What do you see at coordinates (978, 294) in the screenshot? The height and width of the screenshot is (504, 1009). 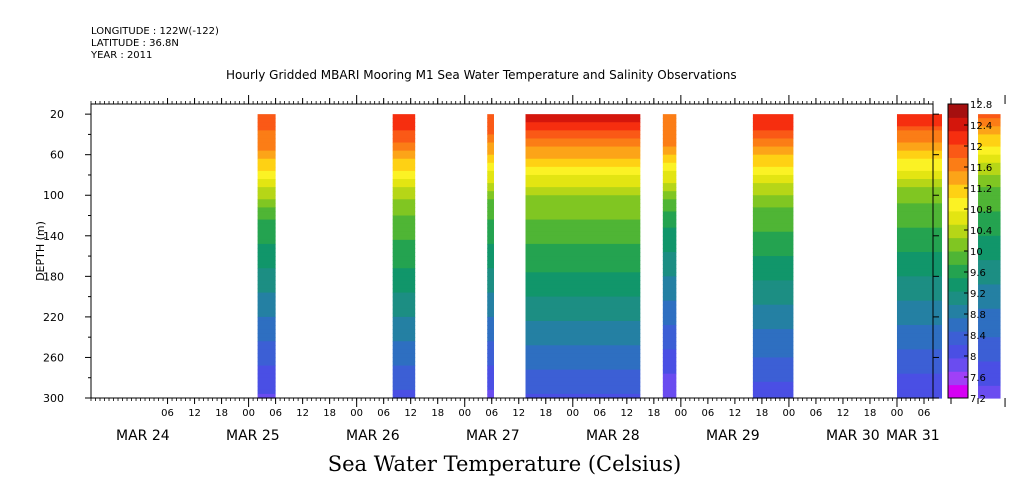 I see `colorbar-label: 9.2` at bounding box center [978, 294].